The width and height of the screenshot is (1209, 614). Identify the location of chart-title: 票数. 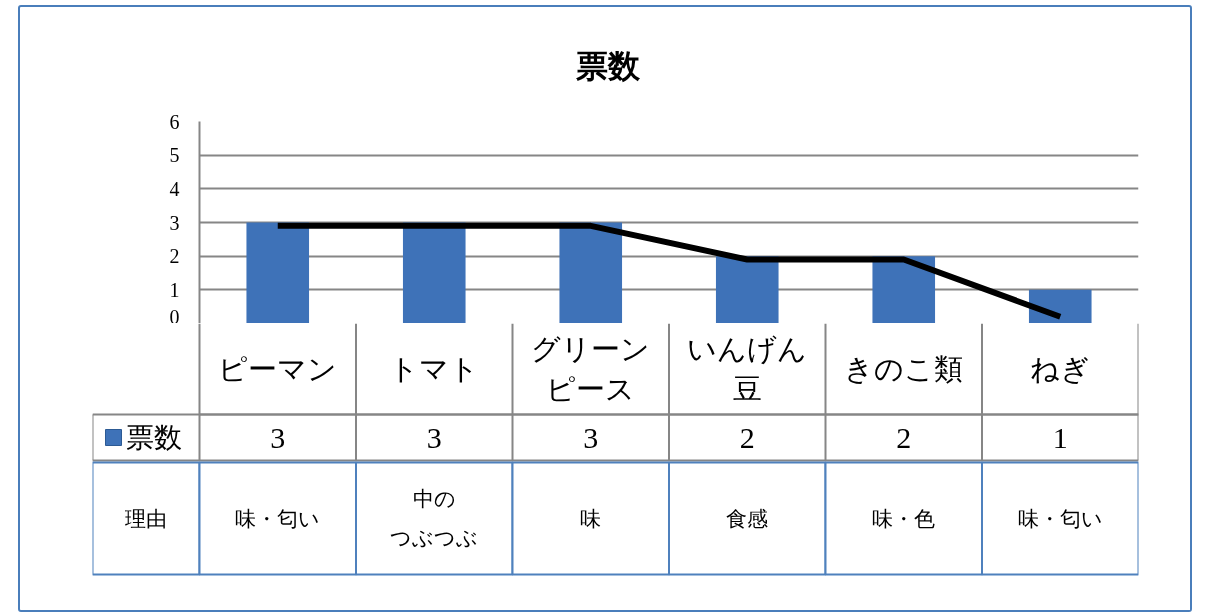
(607, 65).